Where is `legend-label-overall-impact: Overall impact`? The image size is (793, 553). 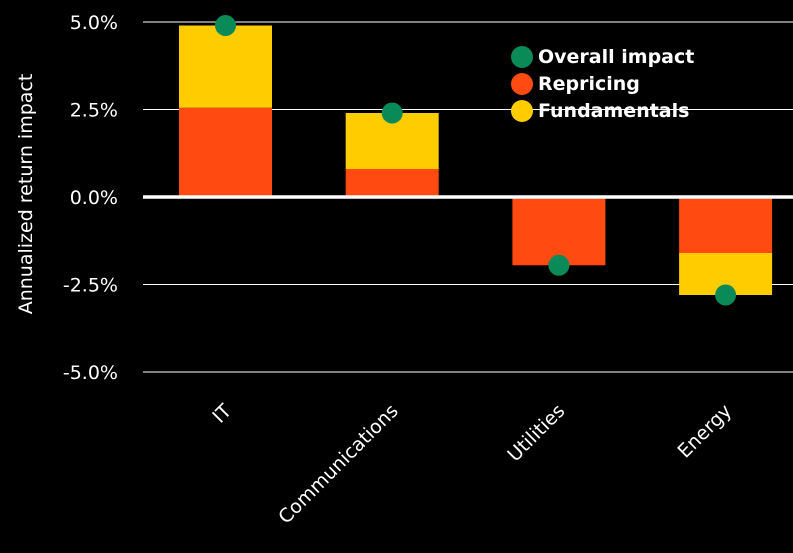 legend-label-overall-impact: Overall impact is located at coordinates (616, 57).